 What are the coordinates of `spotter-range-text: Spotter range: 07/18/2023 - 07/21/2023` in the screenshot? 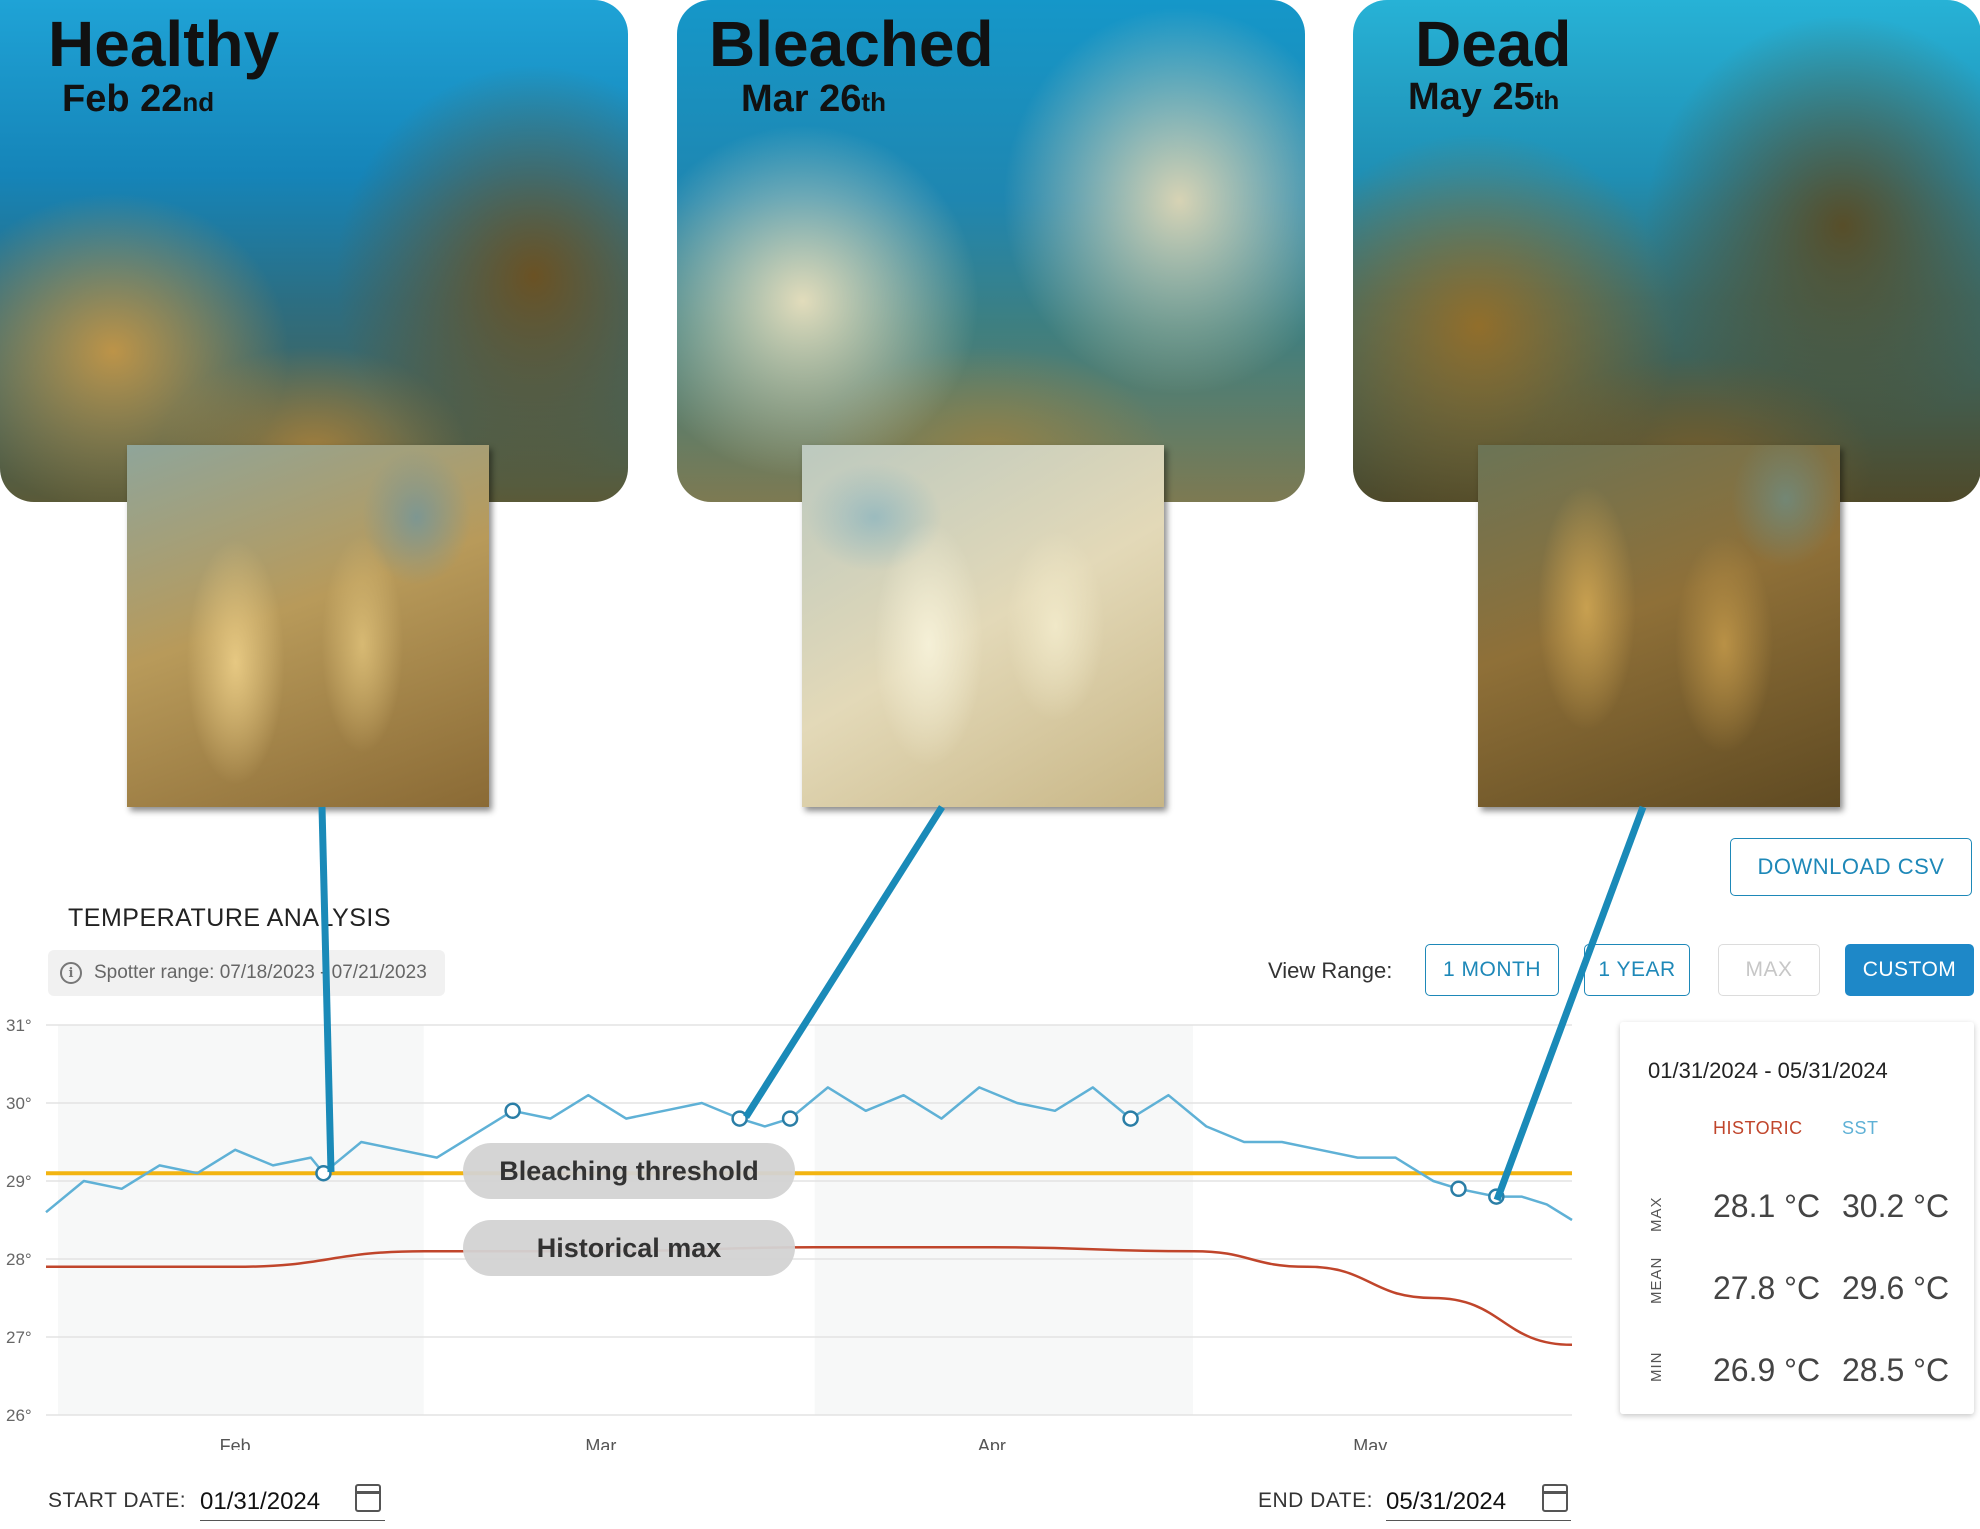 It's located at (260, 972).